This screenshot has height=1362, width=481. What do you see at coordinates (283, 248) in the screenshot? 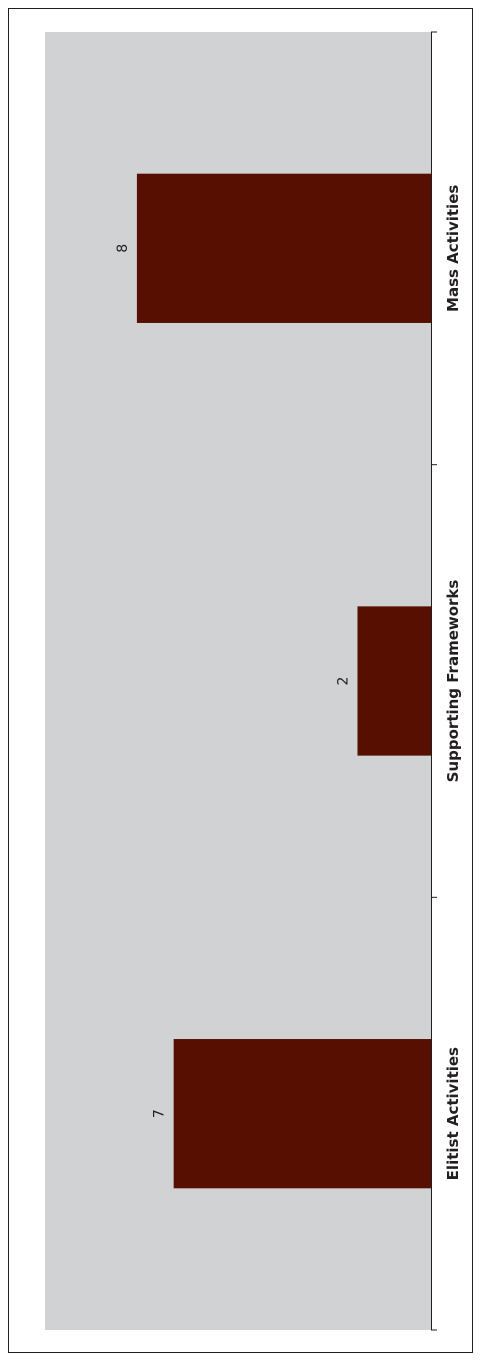
I see `bar-mass-activities` at bounding box center [283, 248].